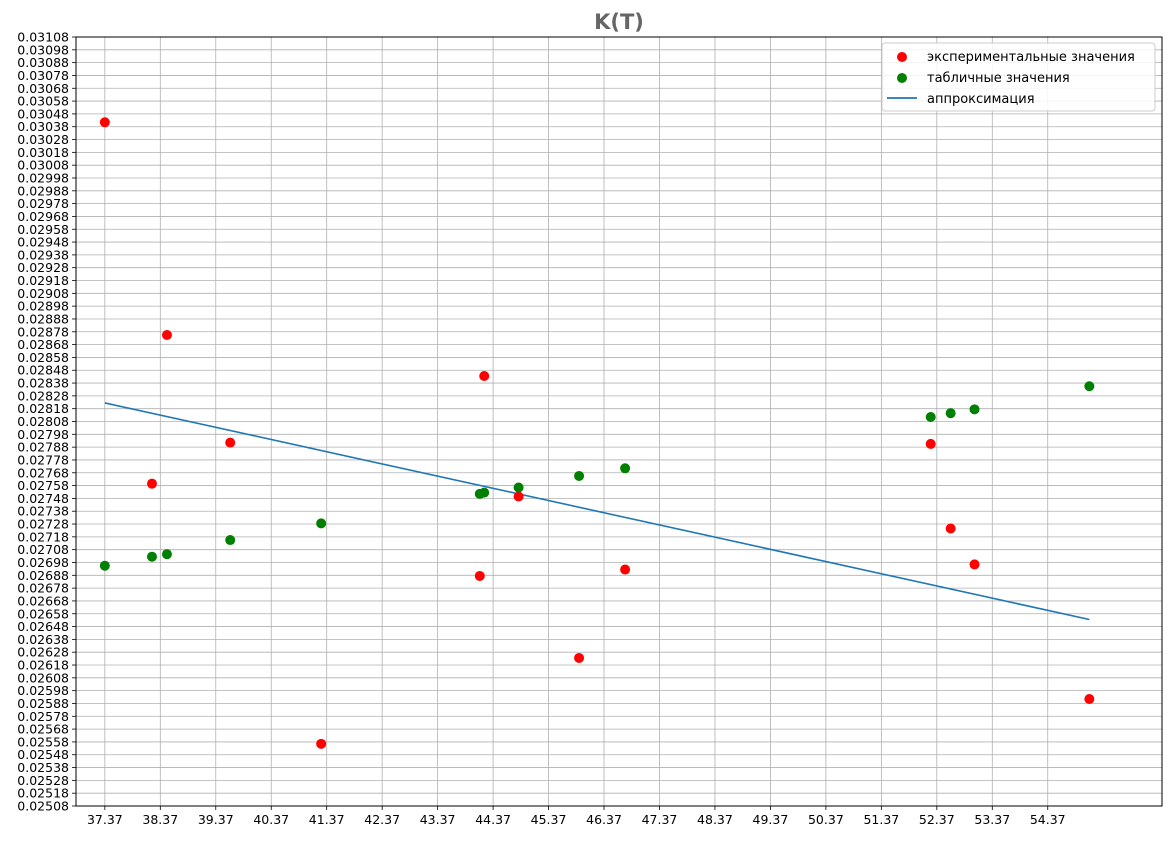 The image size is (1171, 841). I want to click on x-tick-label: 40.37, so click(271, 819).